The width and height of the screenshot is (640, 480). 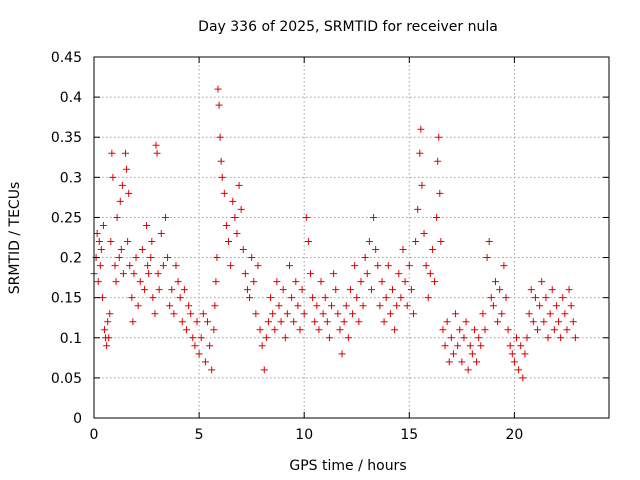 What do you see at coordinates (71, 178) in the screenshot?
I see `y-tick-label: 0.3` at bounding box center [71, 178].